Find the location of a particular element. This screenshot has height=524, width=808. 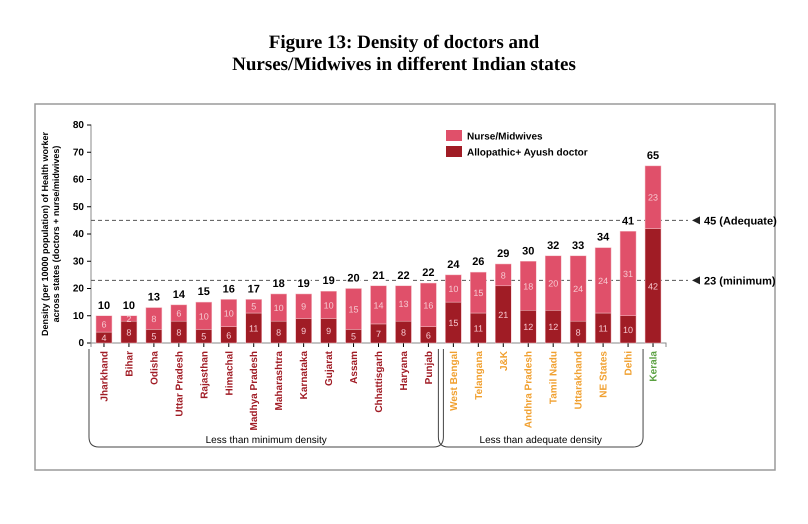

data-label: 20 is located at coordinates (553, 283).